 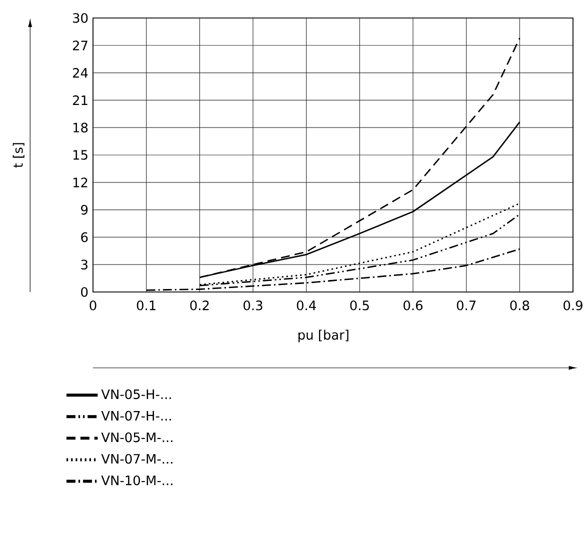 What do you see at coordinates (80, 155) in the screenshot?
I see `y-tick-label: 15` at bounding box center [80, 155].